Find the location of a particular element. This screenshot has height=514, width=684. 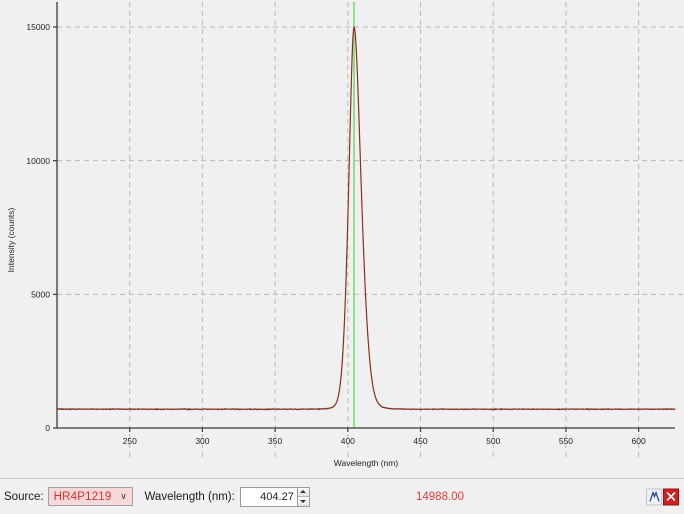

svg-text: 400 is located at coordinates (348, 441).